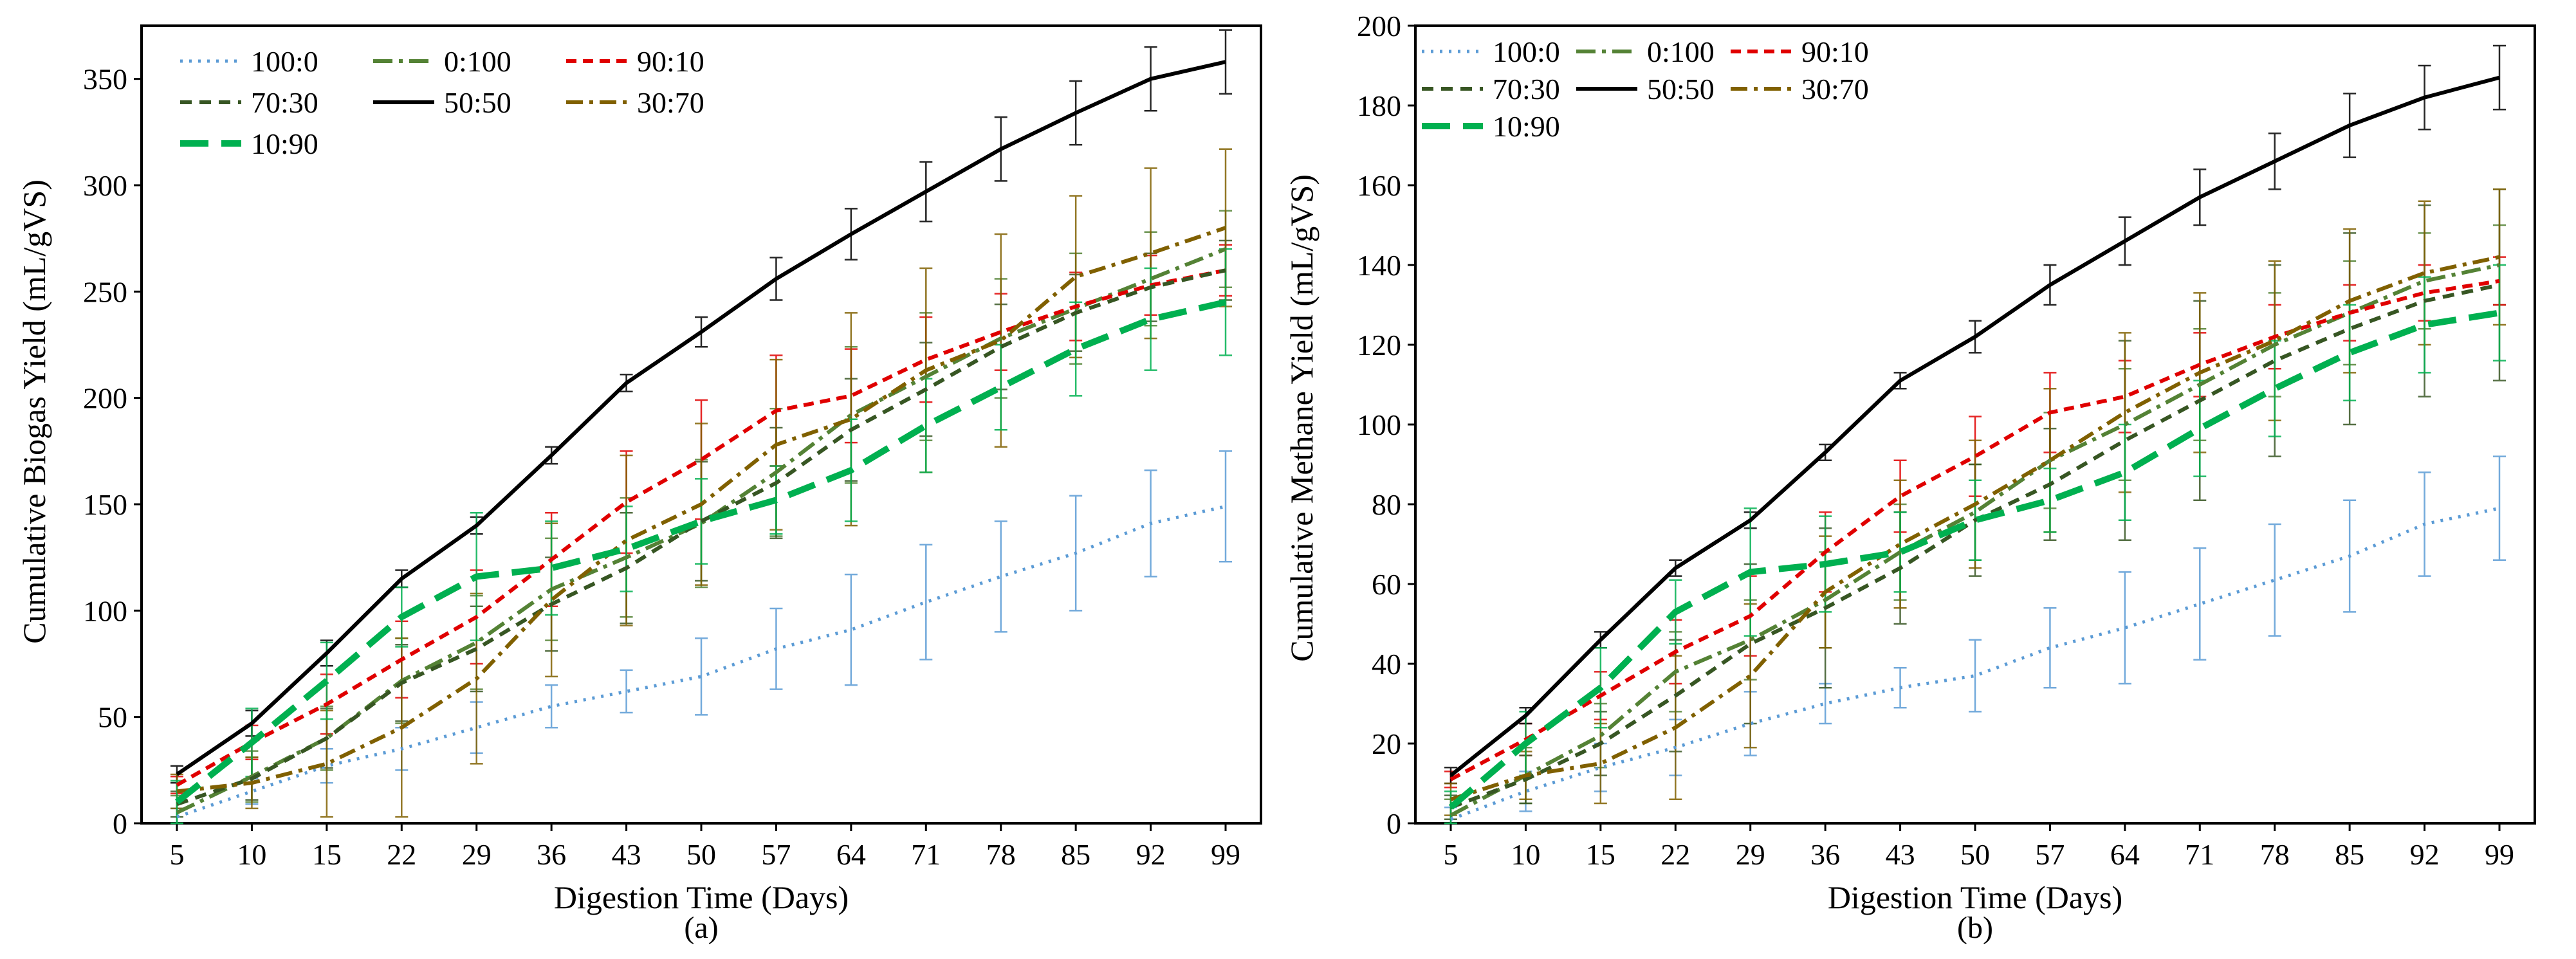 This screenshot has height=959, width=2576. I want to click on panel-a-y-ticks: 0 50 100 150 200 250 300 350, so click(112, 451).